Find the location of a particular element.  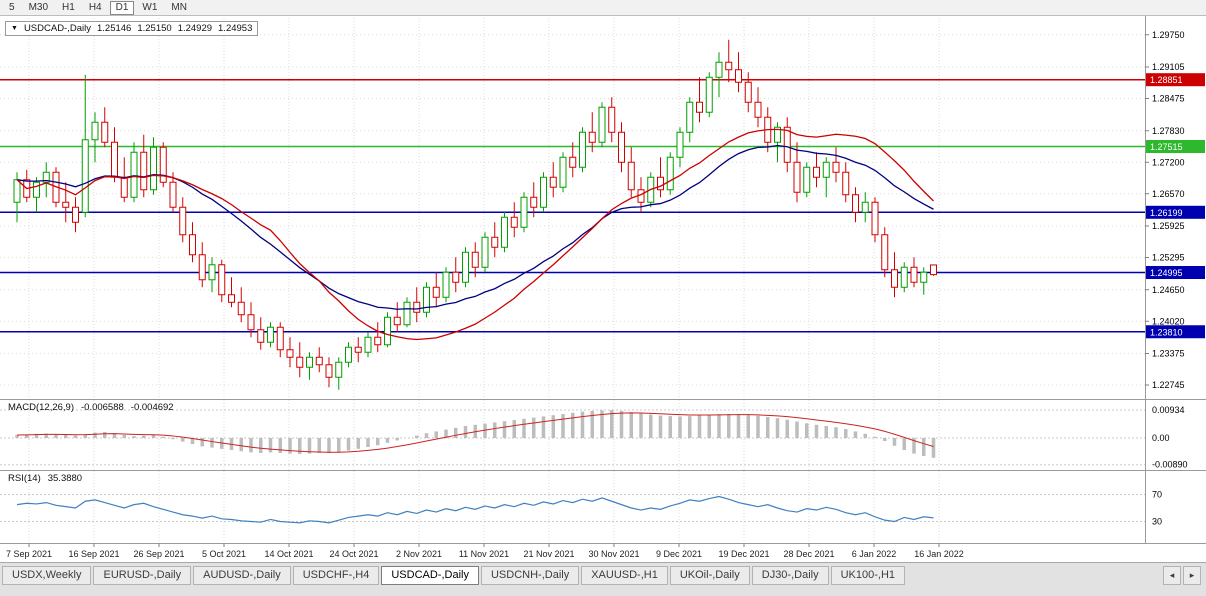

price-tick-label: 1.26570 is located at coordinates (1168, 194).